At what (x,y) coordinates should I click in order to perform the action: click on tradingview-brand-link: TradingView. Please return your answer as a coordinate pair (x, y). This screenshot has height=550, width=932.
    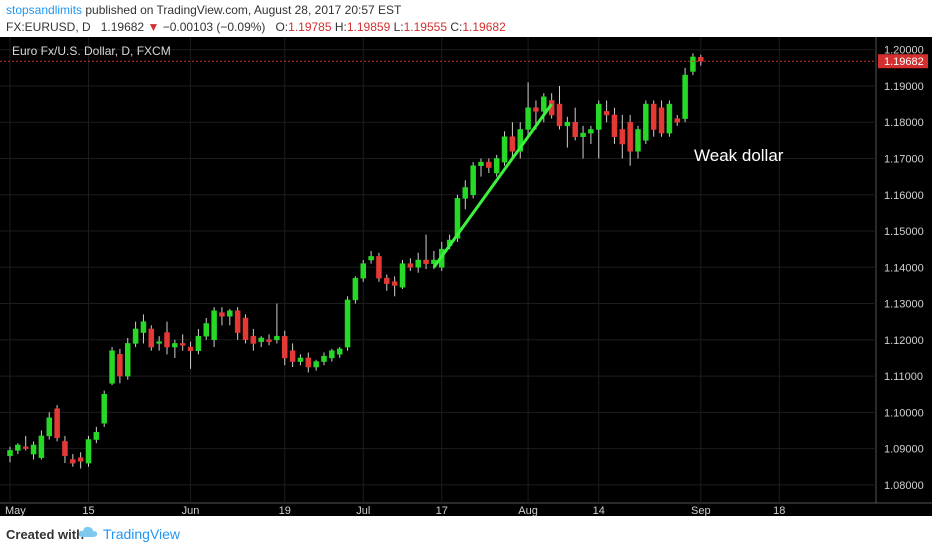
    Looking at the image, I should click on (142, 534).